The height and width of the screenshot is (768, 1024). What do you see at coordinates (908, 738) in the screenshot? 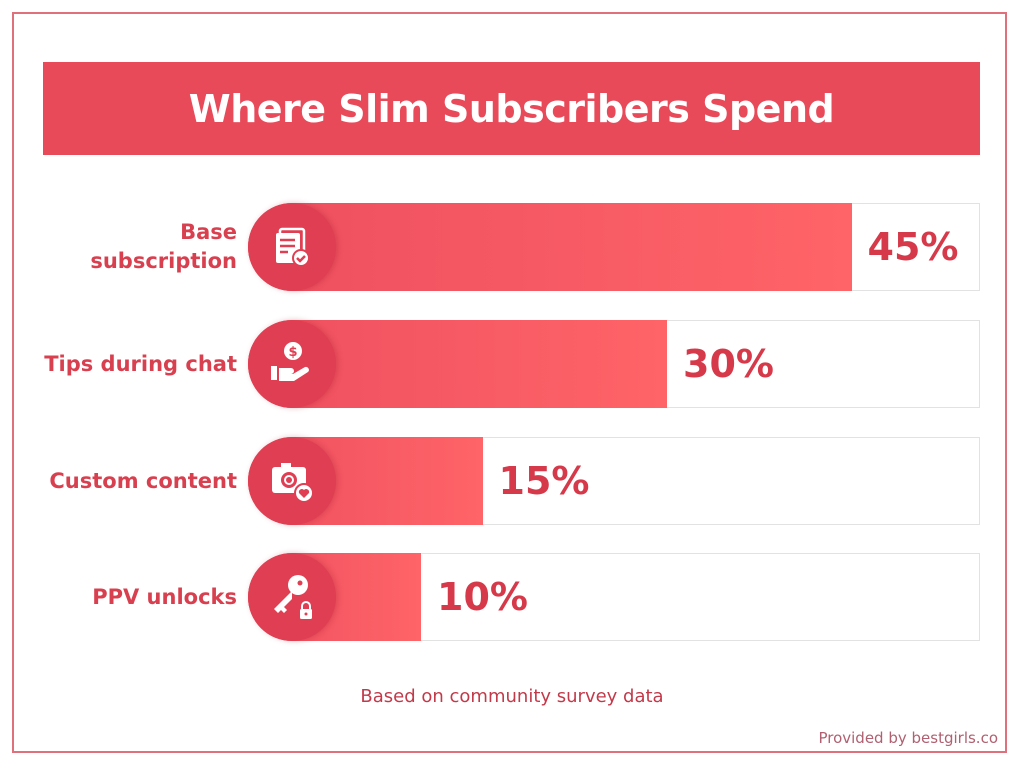
I see `credit-text: Provided by bestgirls.co` at bounding box center [908, 738].